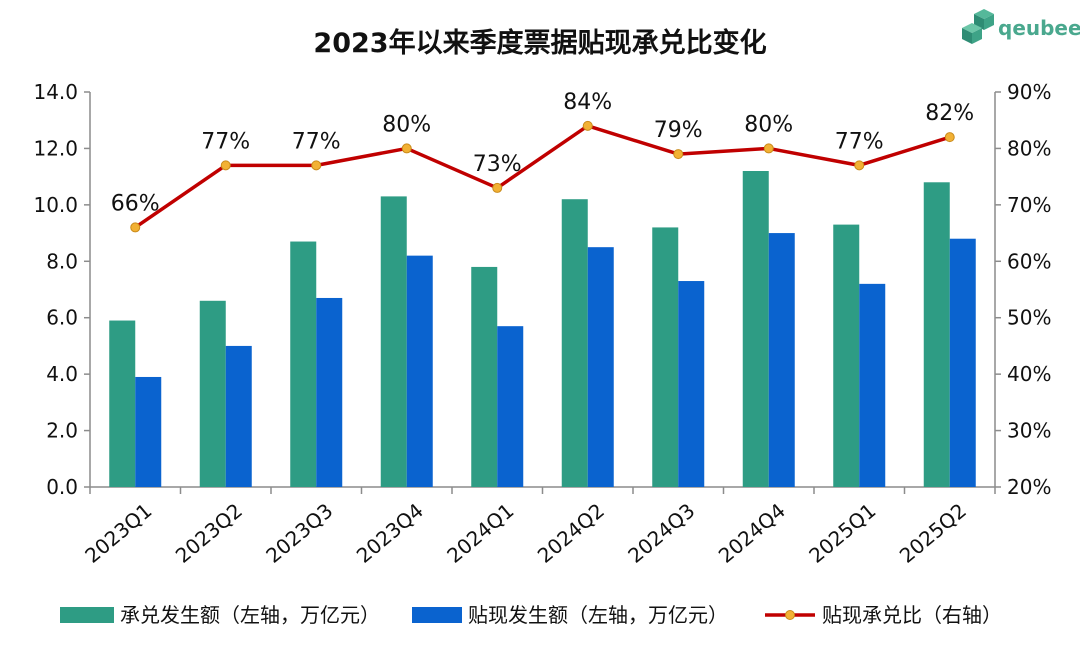 This screenshot has width=1080, height=650. Describe the element at coordinates (1039, 28) in the screenshot. I see `logo-text: qeubee` at that location.